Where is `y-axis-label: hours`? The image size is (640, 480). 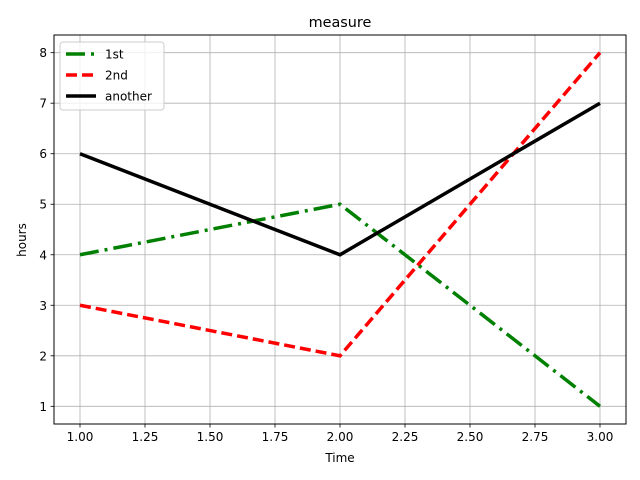 y-axis-label: hours is located at coordinates (22, 240).